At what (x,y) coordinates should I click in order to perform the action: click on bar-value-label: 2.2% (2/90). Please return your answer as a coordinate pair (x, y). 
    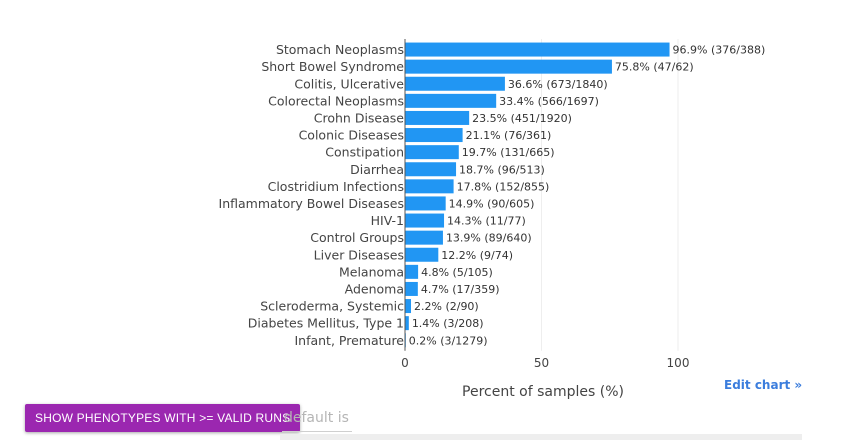
    Looking at the image, I should click on (446, 306).